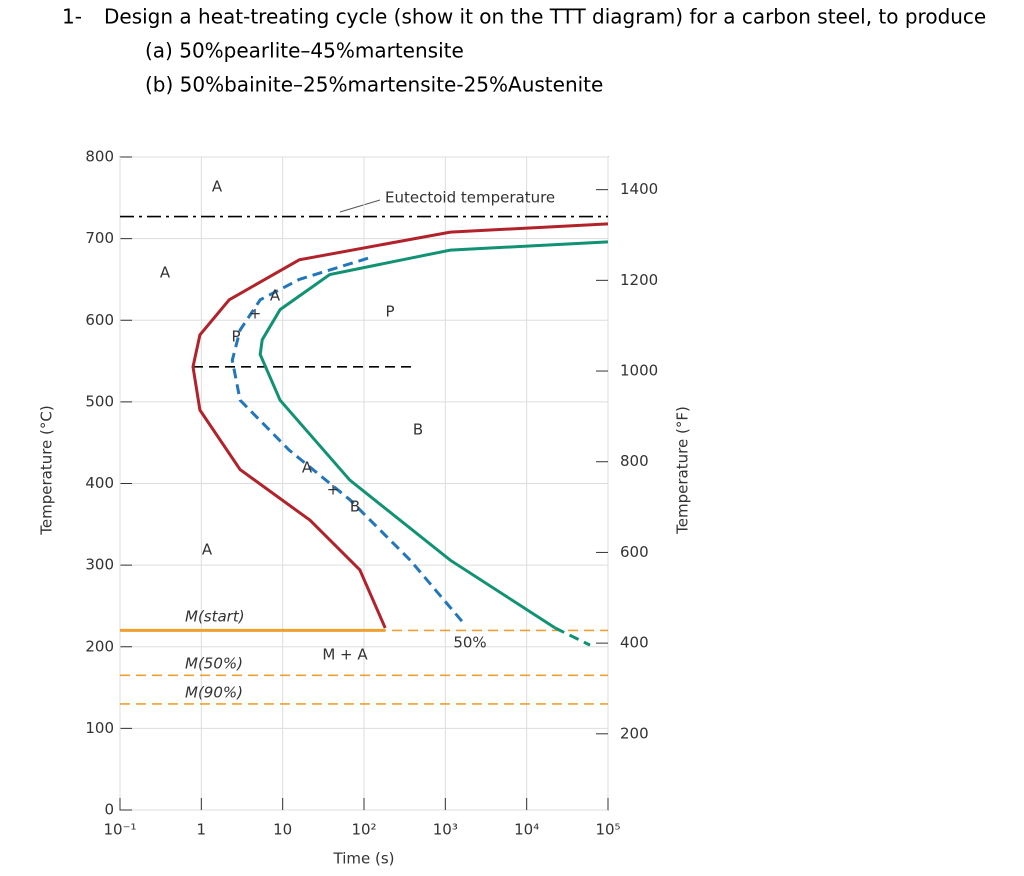 This screenshot has height=876, width=1024. What do you see at coordinates (469, 643) in the screenshot?
I see `annotation: 50%` at bounding box center [469, 643].